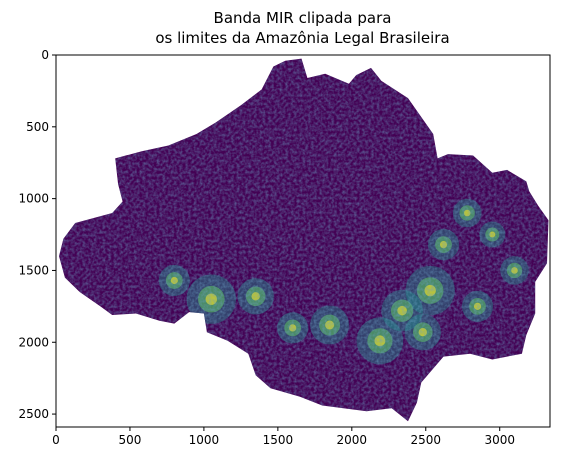  I want to click on x-tick-label: 2500, so click(425, 440).